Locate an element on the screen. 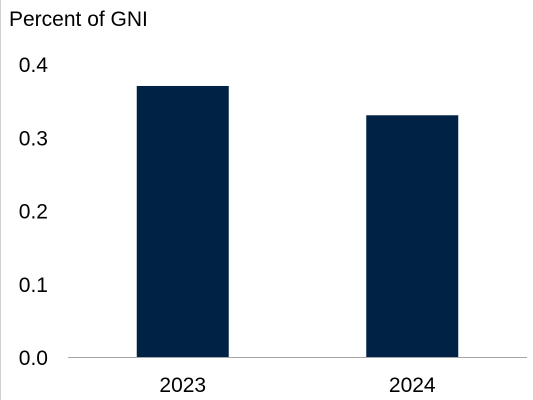  y-tick-label: 0.1 is located at coordinates (33, 285).